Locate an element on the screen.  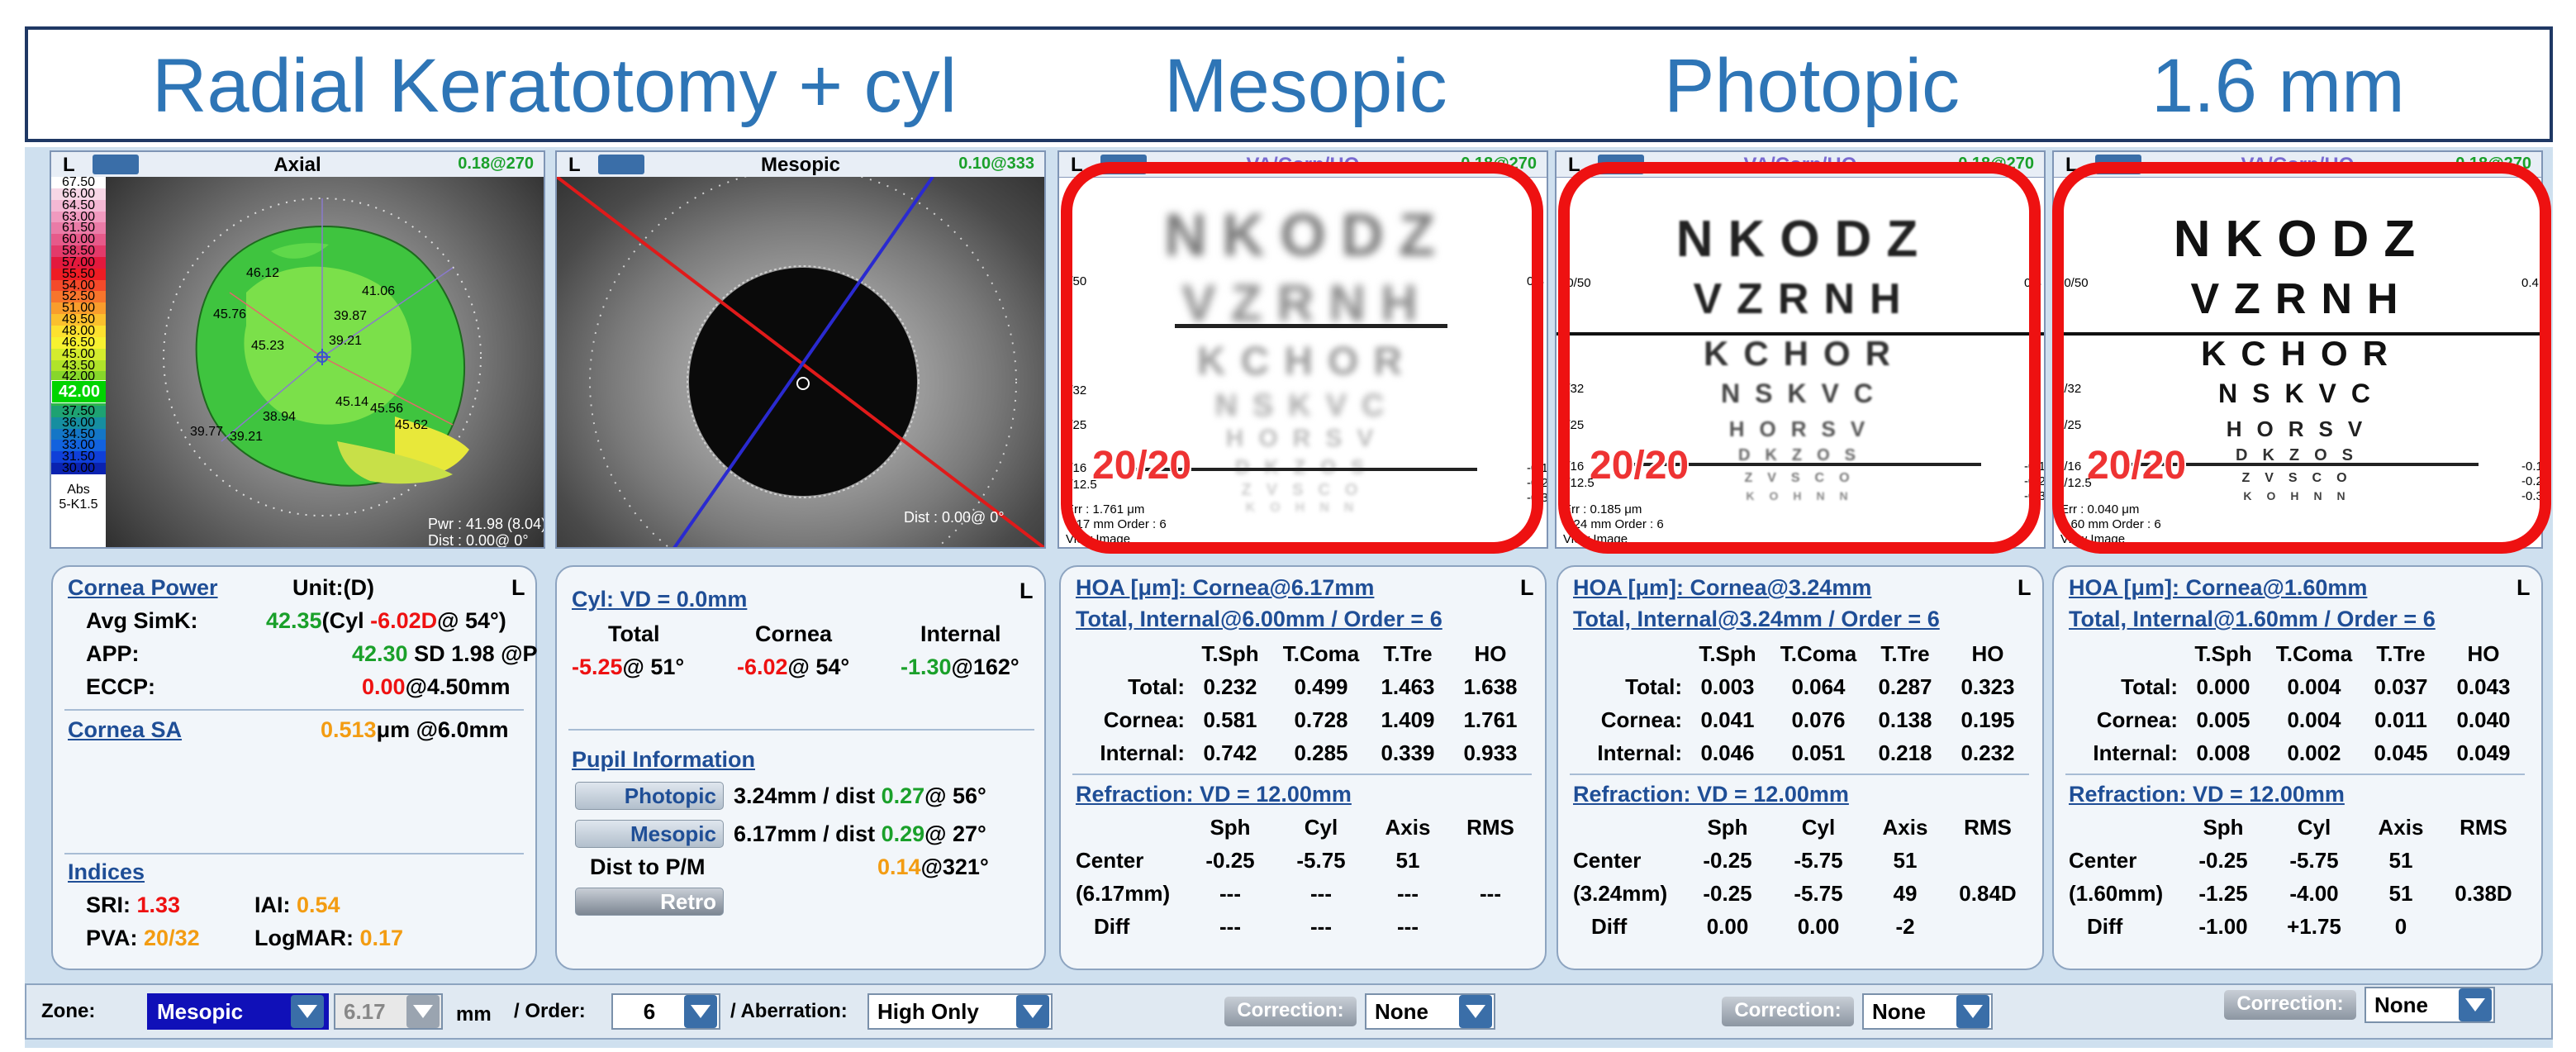
color-scale-current: 42.00 is located at coordinates (79, 391).